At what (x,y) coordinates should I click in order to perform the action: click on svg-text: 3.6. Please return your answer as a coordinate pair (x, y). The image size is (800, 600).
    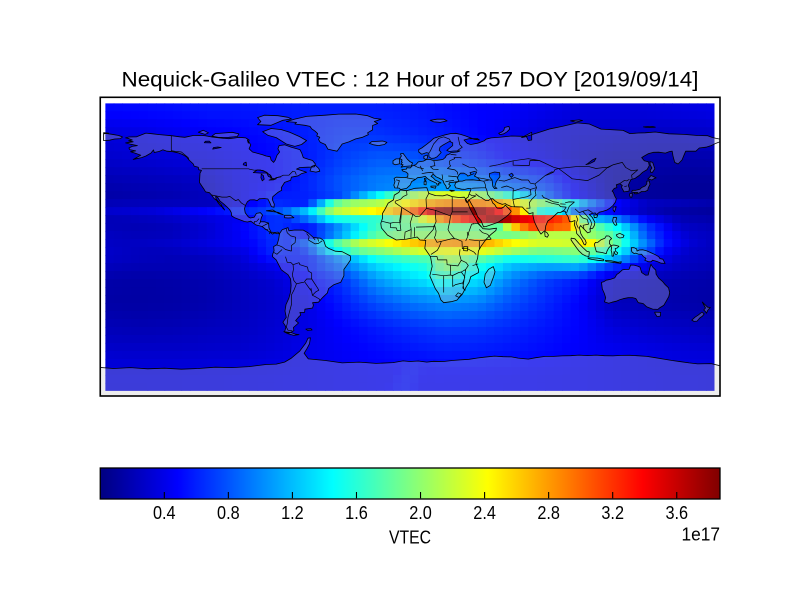
    Looking at the image, I should click on (676, 513).